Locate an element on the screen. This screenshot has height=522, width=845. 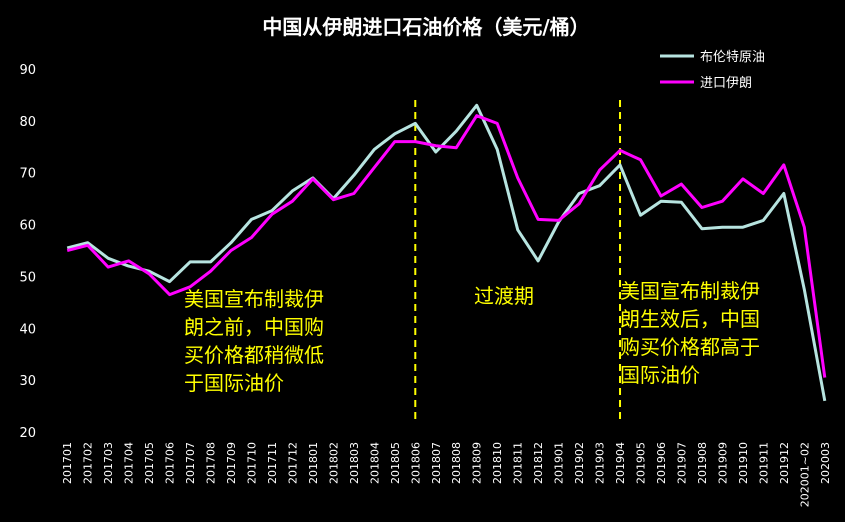
x-tick-label: 201801 is located at coordinates (313, 463).